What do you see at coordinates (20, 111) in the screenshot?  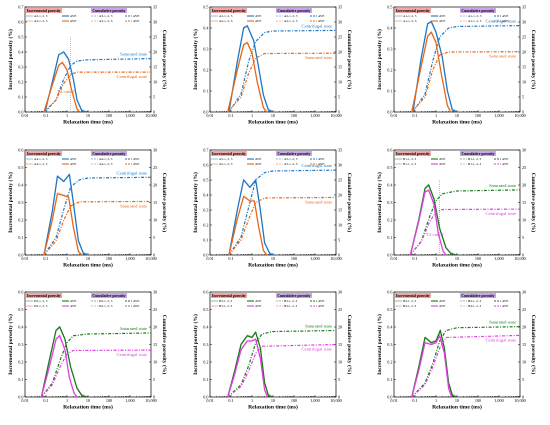 I see `y-tick-label: 0.0` at bounding box center [20, 111].